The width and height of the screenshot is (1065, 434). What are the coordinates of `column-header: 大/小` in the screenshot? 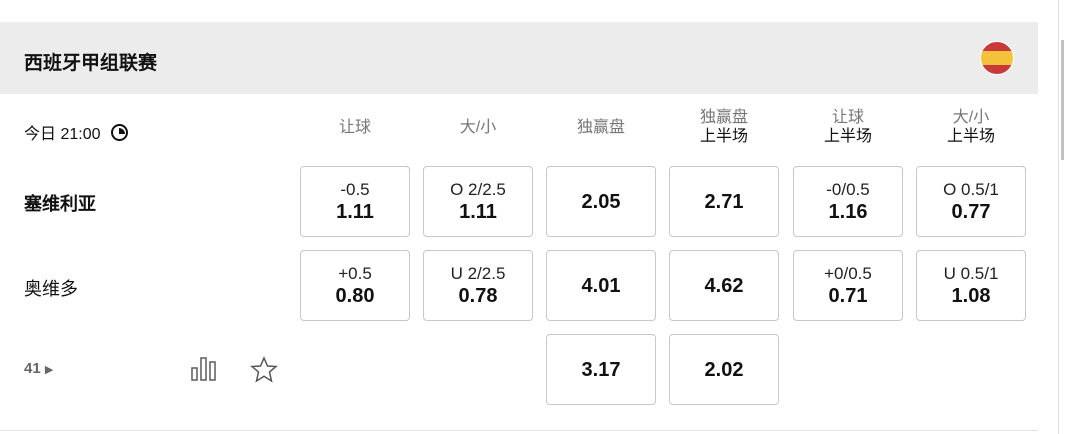 It's located at (478, 127).